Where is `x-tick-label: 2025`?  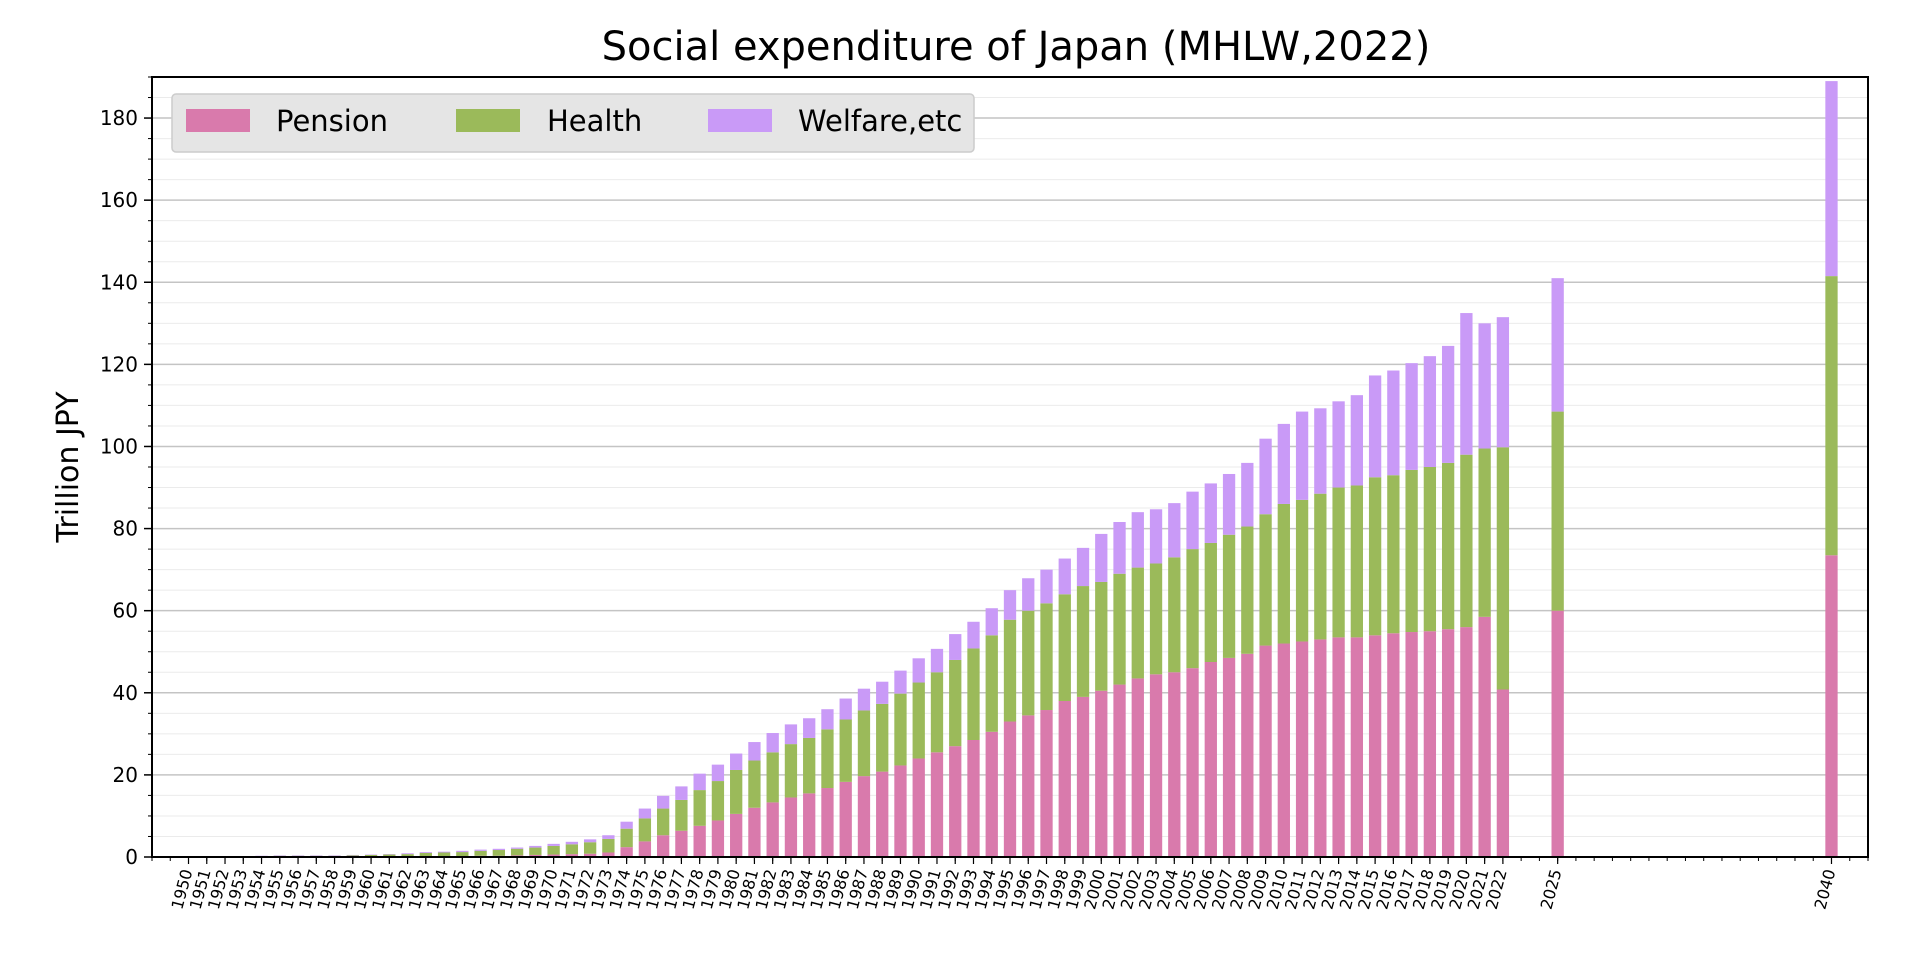 x-tick-label: 2025 is located at coordinates (1551, 889).